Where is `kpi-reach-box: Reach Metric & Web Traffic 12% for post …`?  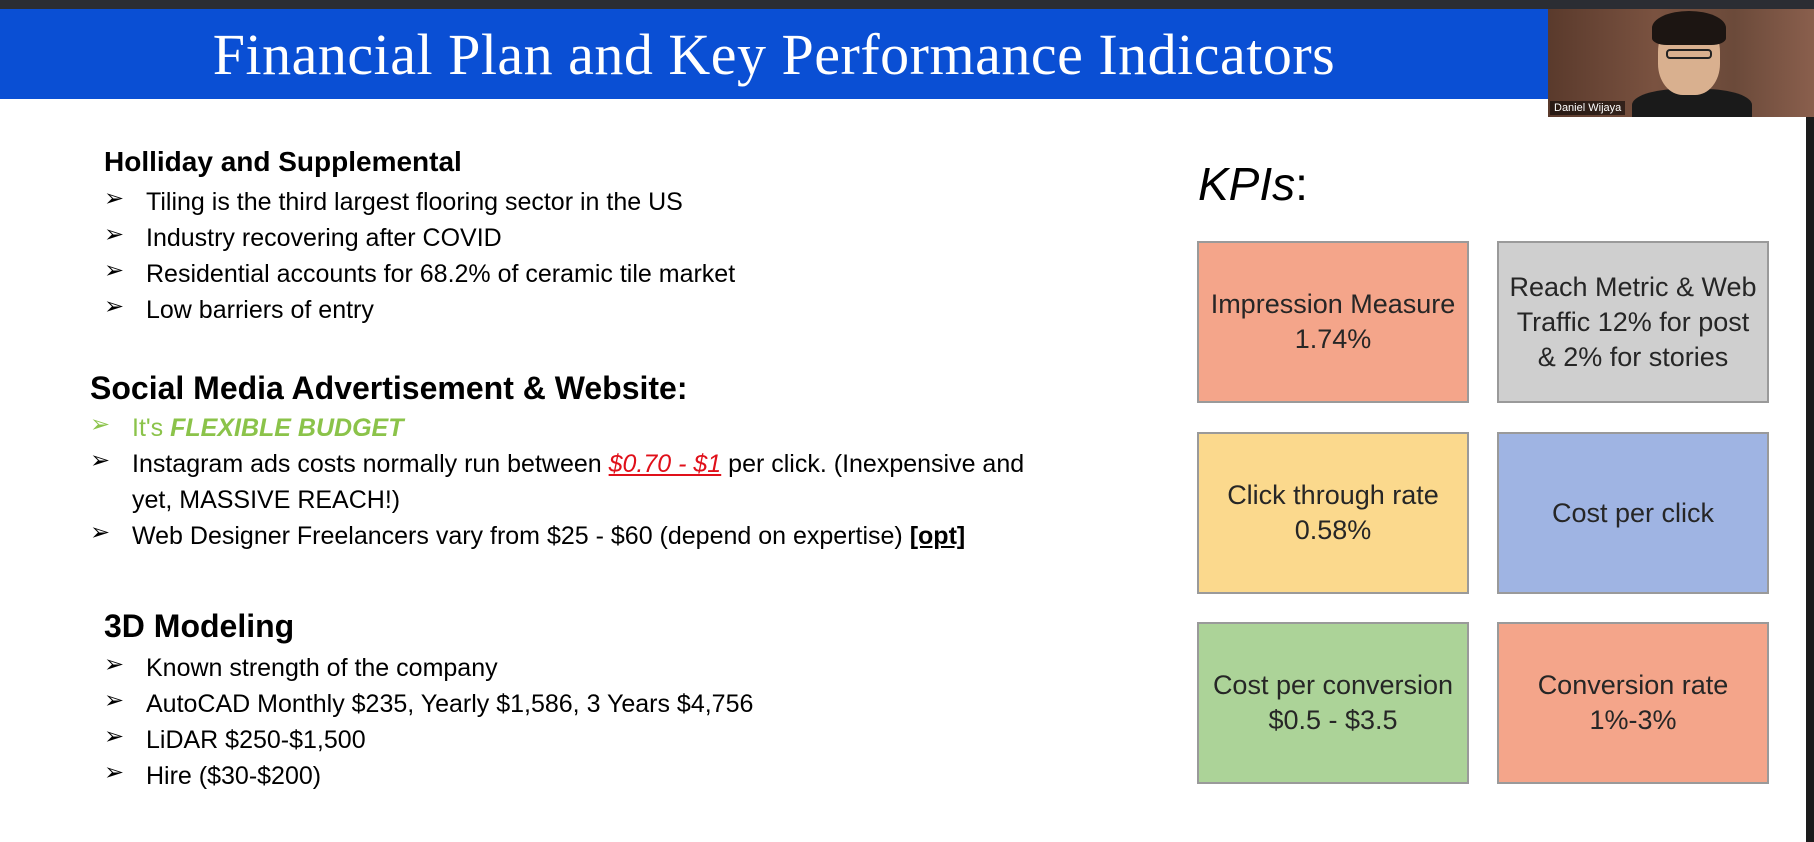 kpi-reach-box: Reach Metric & Web Traffic 12% for post … is located at coordinates (1633, 322).